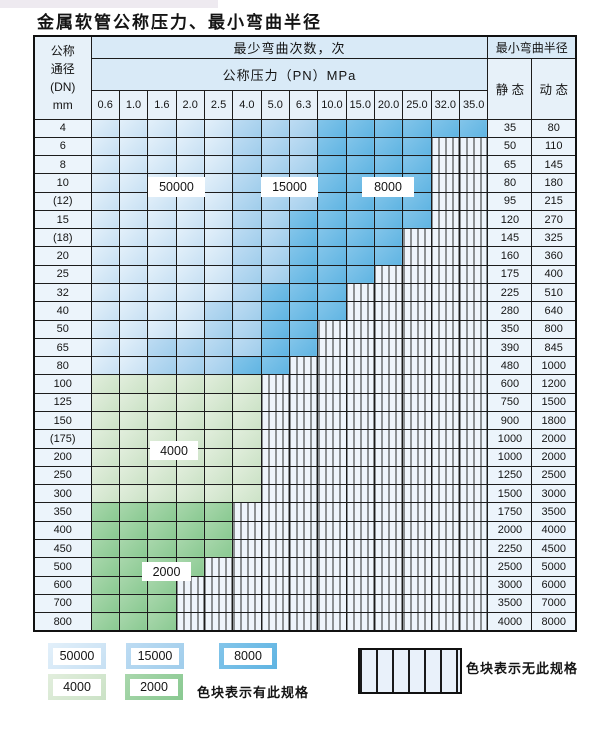 This screenshot has height=743, width=600. I want to click on dynamic-radius-cell: 2500, so click(554, 475).